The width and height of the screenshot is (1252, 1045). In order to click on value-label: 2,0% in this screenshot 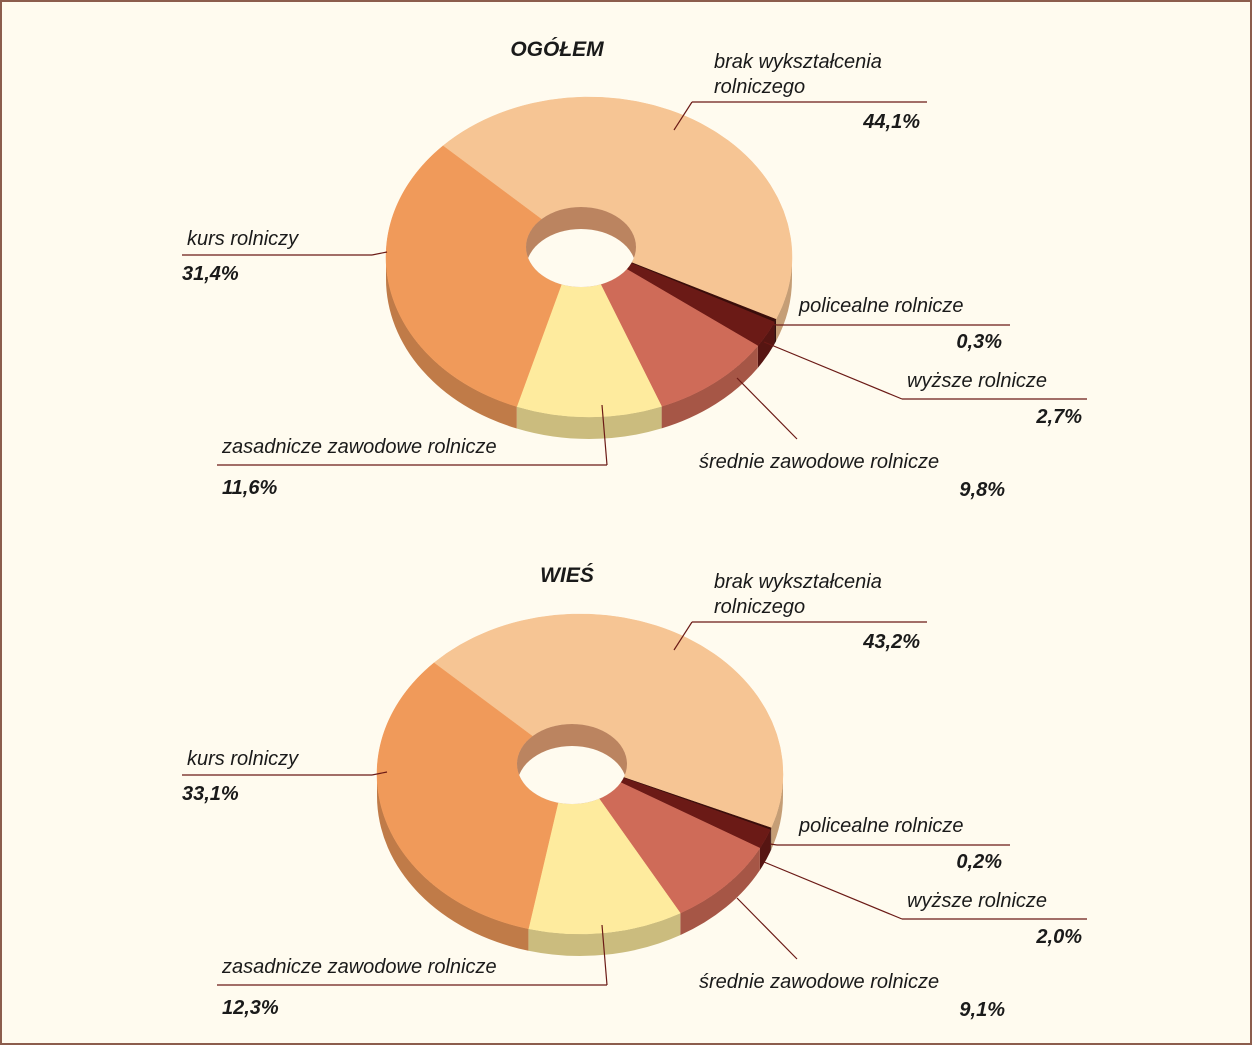, I will do `click(1059, 937)`.